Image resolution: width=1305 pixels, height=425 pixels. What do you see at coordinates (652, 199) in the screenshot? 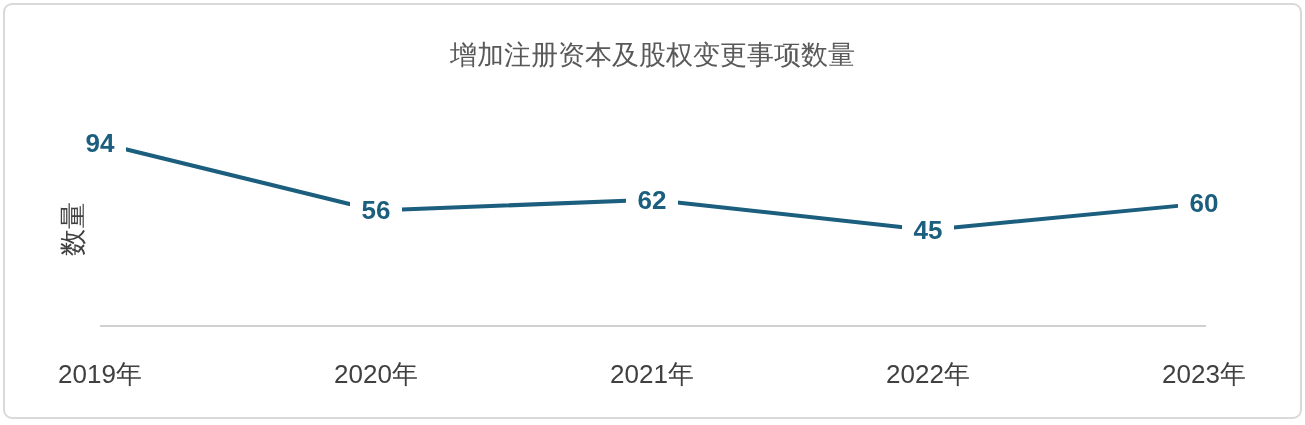
I see `data-label: 62` at bounding box center [652, 199].